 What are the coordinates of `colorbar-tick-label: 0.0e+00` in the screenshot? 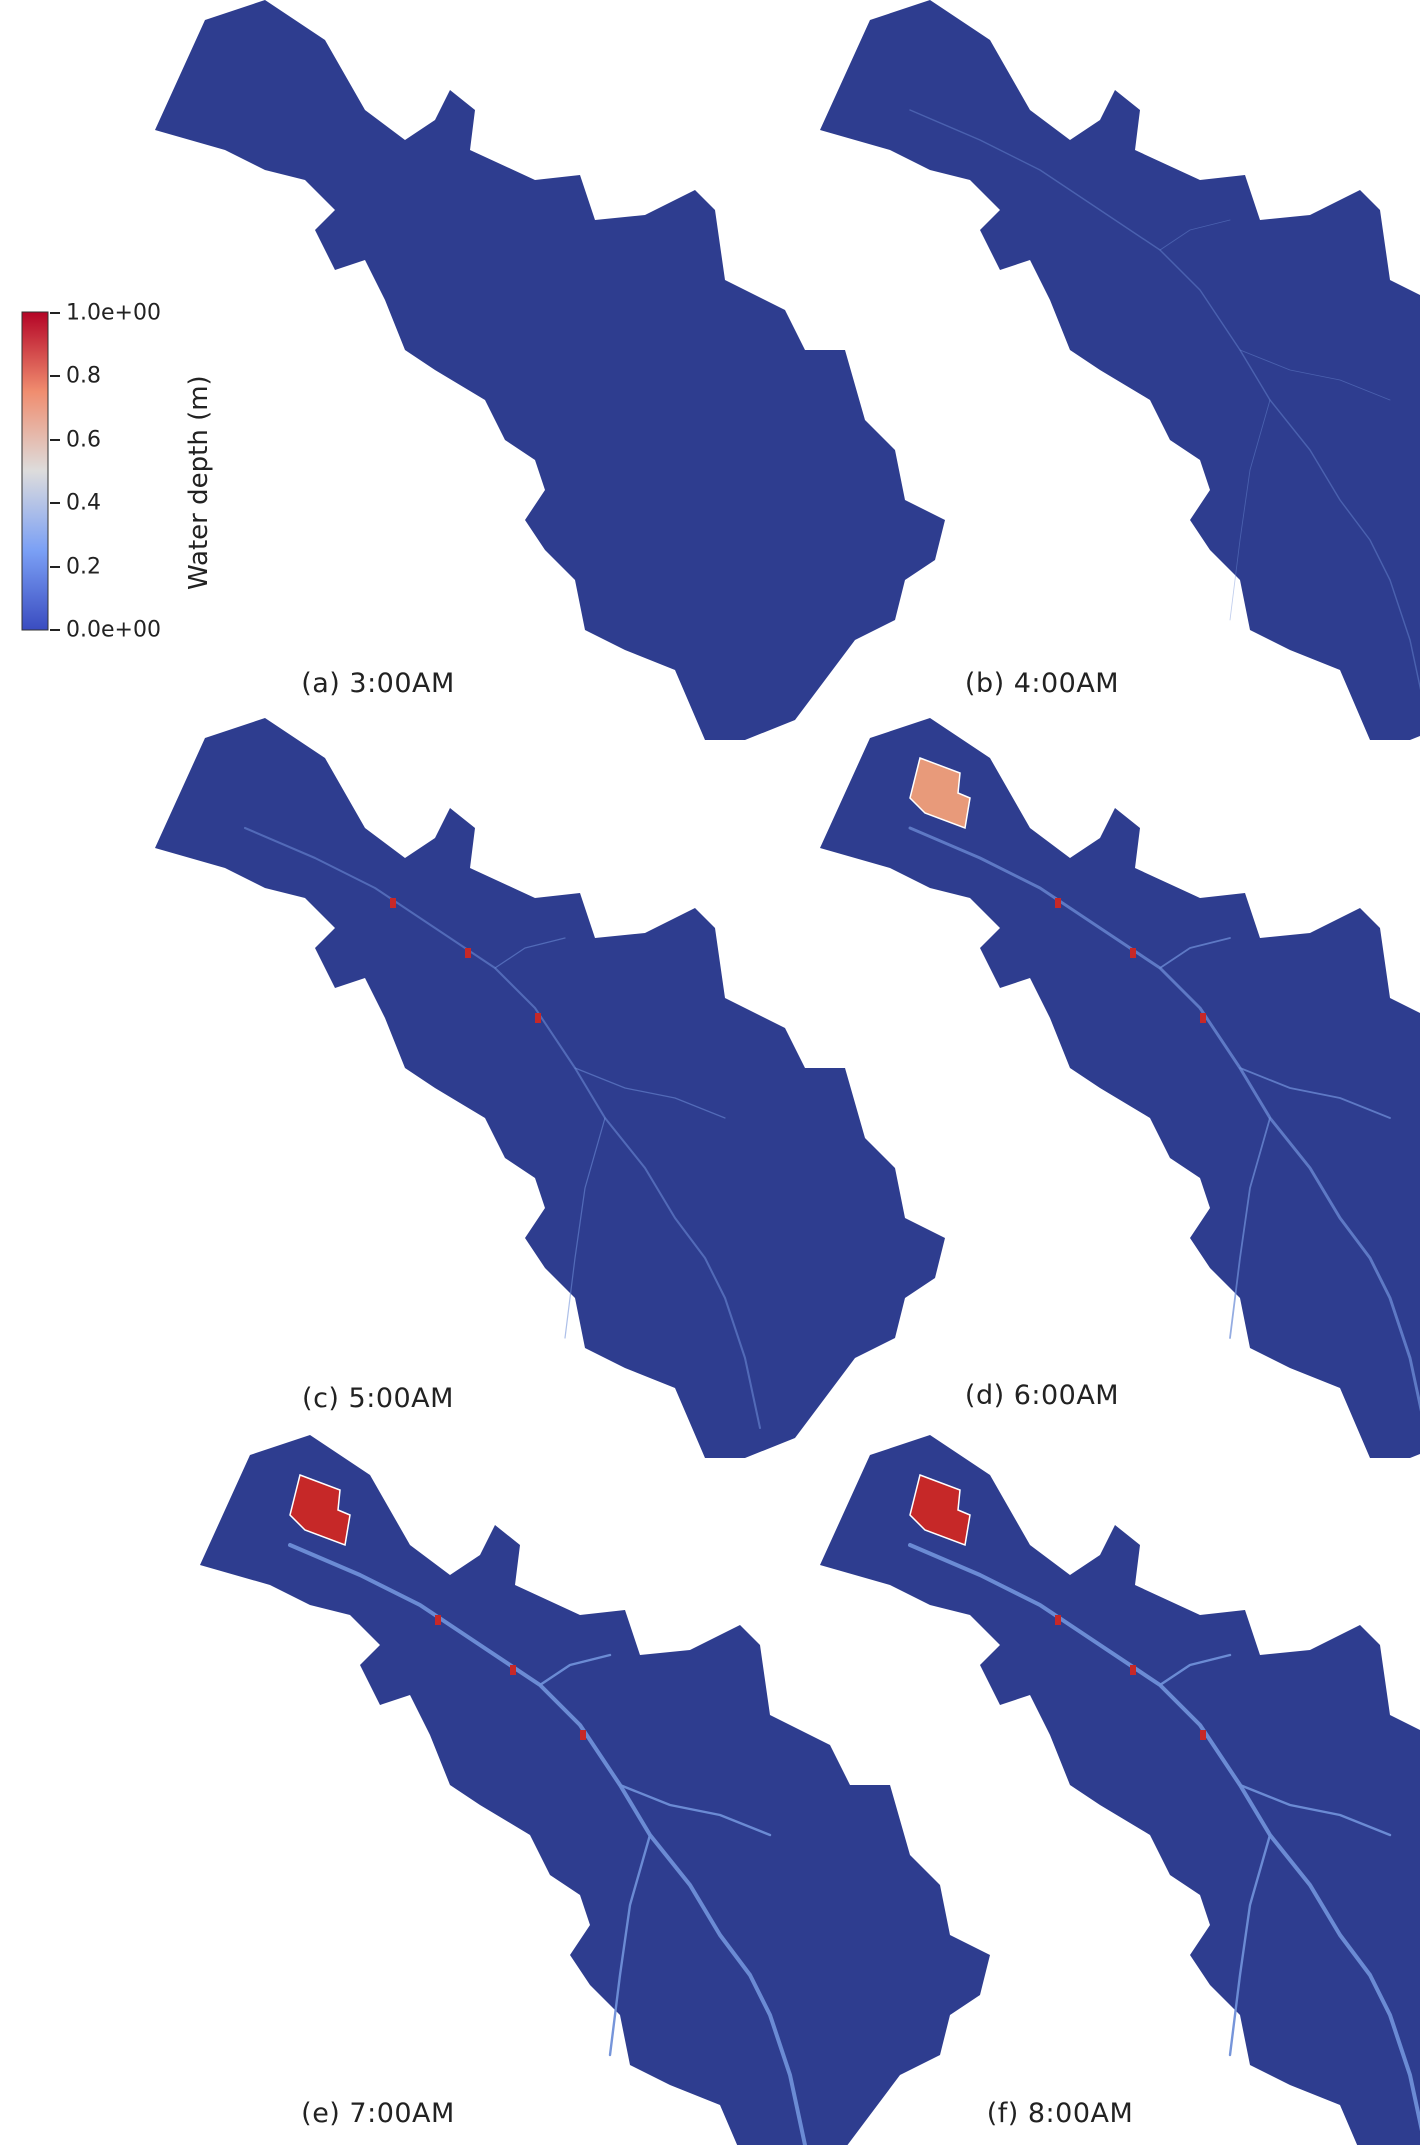 It's located at (113, 630).